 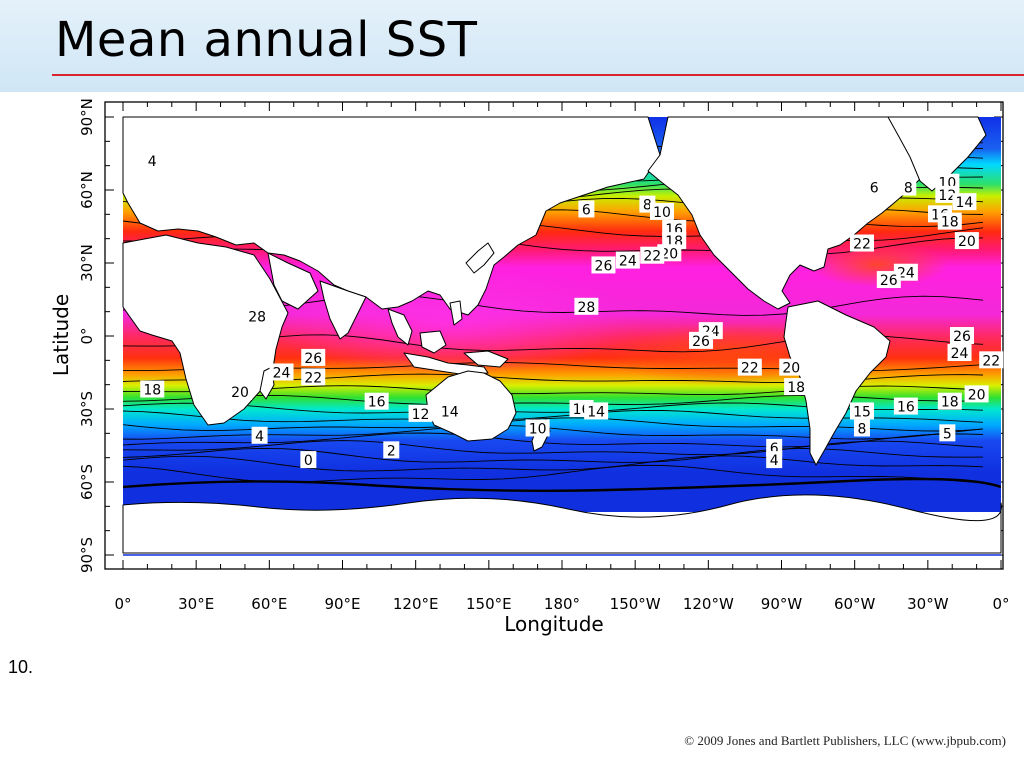 What do you see at coordinates (416, 604) in the screenshot?
I see `lon-tick-label: 120°E` at bounding box center [416, 604].